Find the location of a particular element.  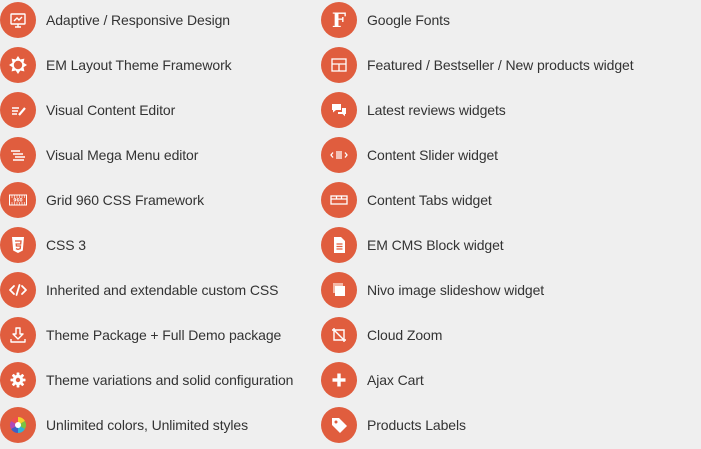

speech-bubbles-icon is located at coordinates (339, 110).